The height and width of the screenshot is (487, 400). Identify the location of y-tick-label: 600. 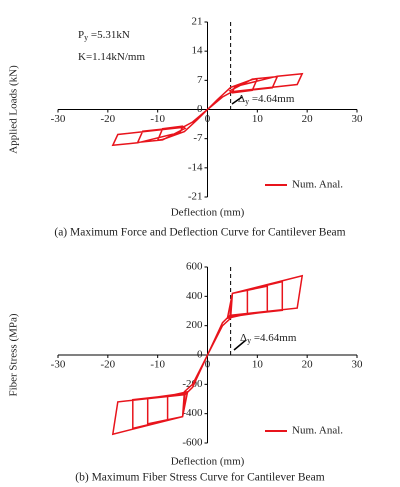
(194, 267).